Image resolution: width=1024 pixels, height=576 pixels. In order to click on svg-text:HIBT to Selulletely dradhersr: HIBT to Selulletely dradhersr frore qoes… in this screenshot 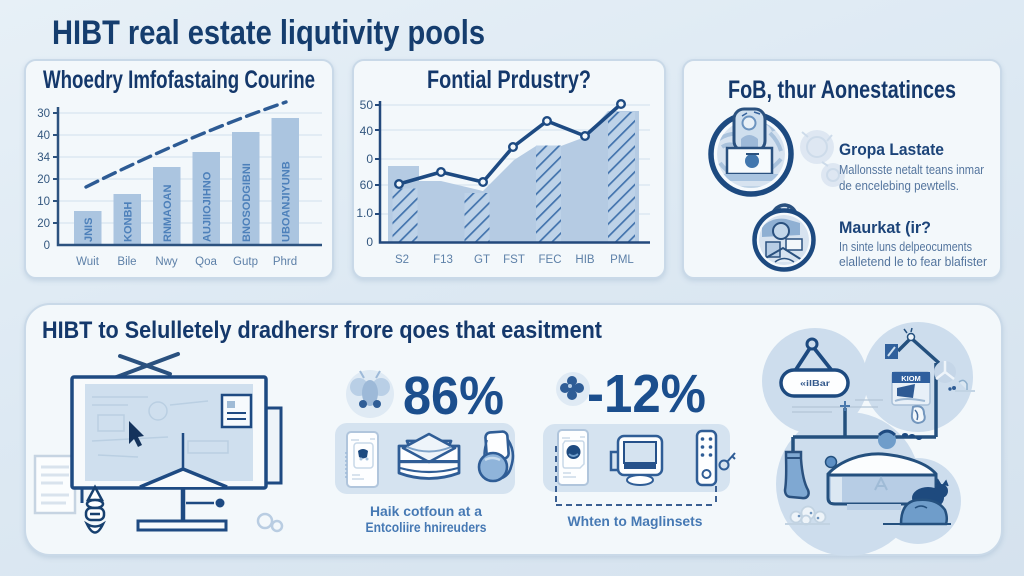, I will do `click(322, 330)`.